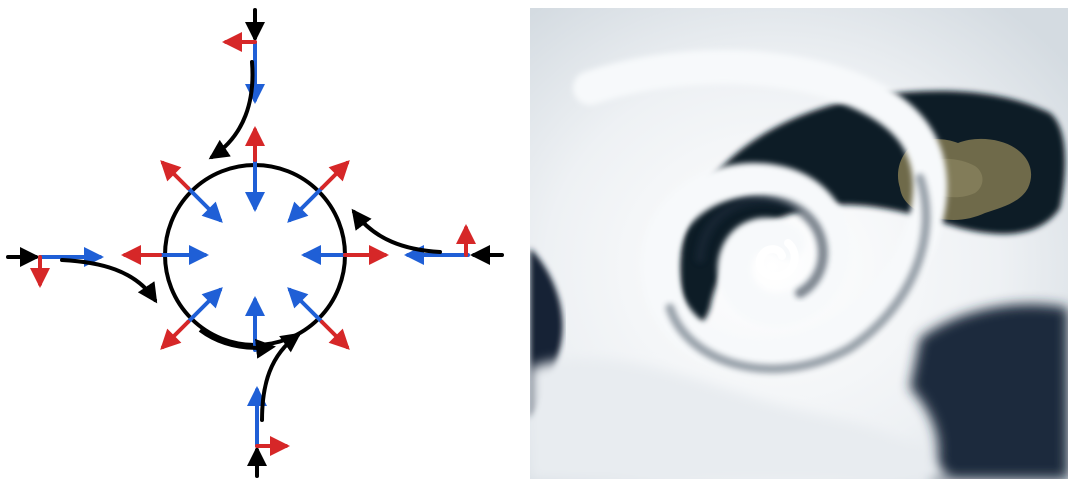  I want to click on flow-bottom, so click(274, 405).